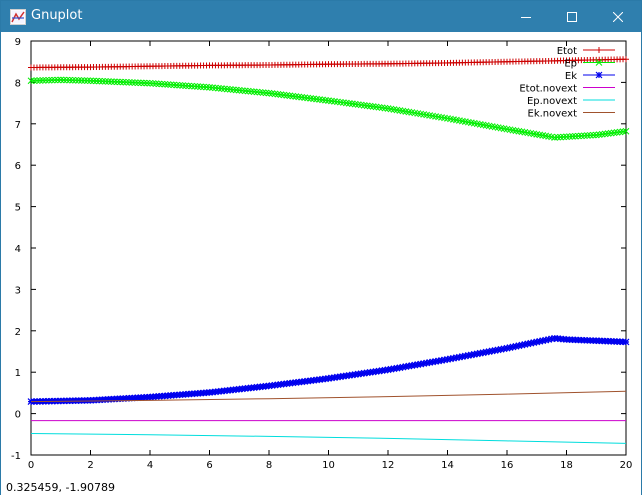 Image resolution: width=642 pixels, height=495 pixels. What do you see at coordinates (18, 42) in the screenshot?
I see `y-tick-label: 9` at bounding box center [18, 42].